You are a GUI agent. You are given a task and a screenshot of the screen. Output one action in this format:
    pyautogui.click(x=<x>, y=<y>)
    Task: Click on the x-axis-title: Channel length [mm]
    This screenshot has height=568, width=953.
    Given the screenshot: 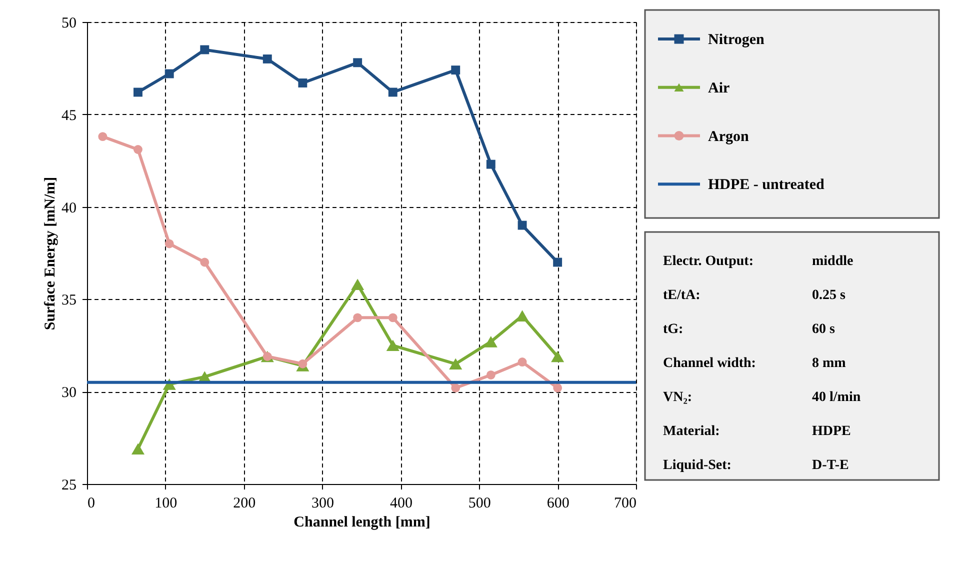 What is the action you would take?
    pyautogui.click(x=362, y=522)
    